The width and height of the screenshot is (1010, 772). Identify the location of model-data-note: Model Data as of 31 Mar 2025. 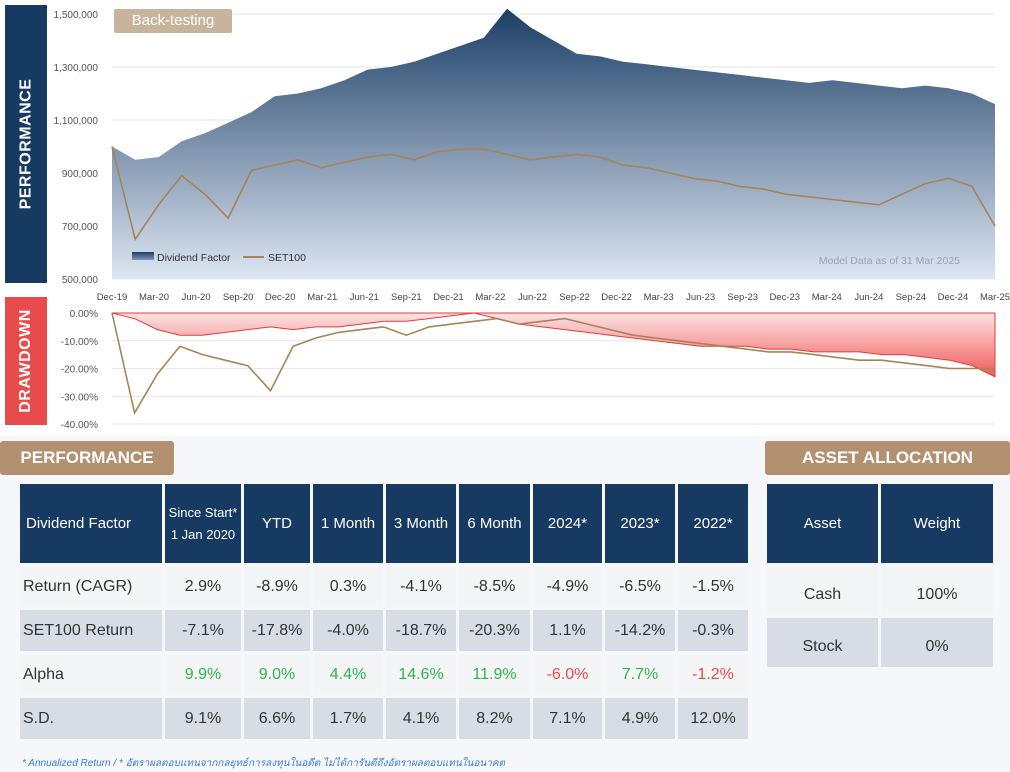
(889, 261).